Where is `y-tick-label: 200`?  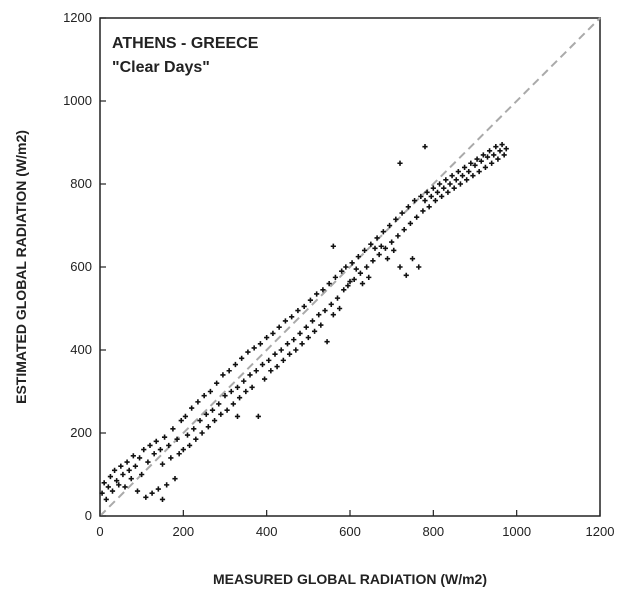
y-tick-label: 200 is located at coordinates (81, 432).